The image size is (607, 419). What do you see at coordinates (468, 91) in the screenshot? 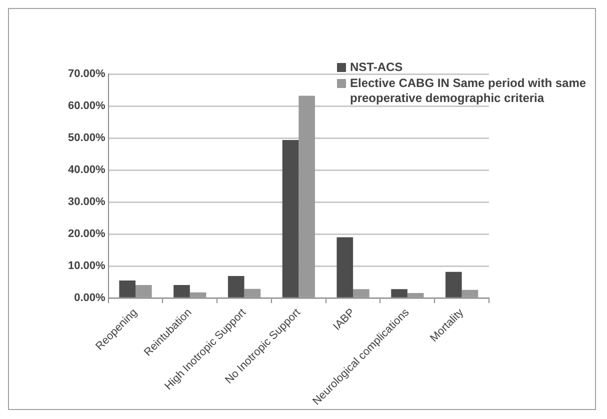
I see `legend-label: Elective CABG IN Same period with same preoperative demographic criteria` at bounding box center [468, 91].